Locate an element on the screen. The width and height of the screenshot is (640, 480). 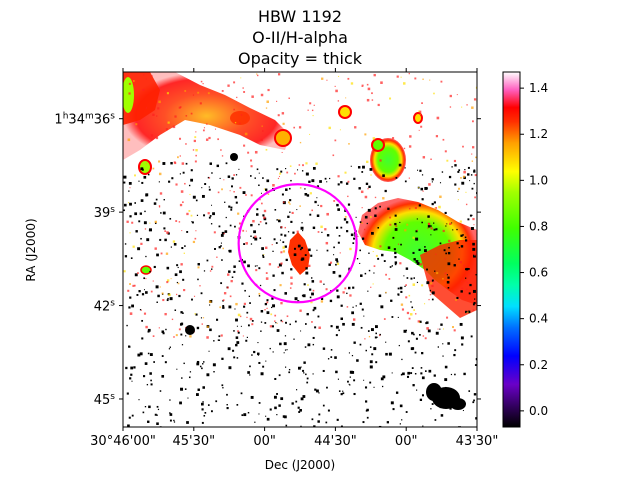
x-tick-label: 44'30" is located at coordinates (335, 441).